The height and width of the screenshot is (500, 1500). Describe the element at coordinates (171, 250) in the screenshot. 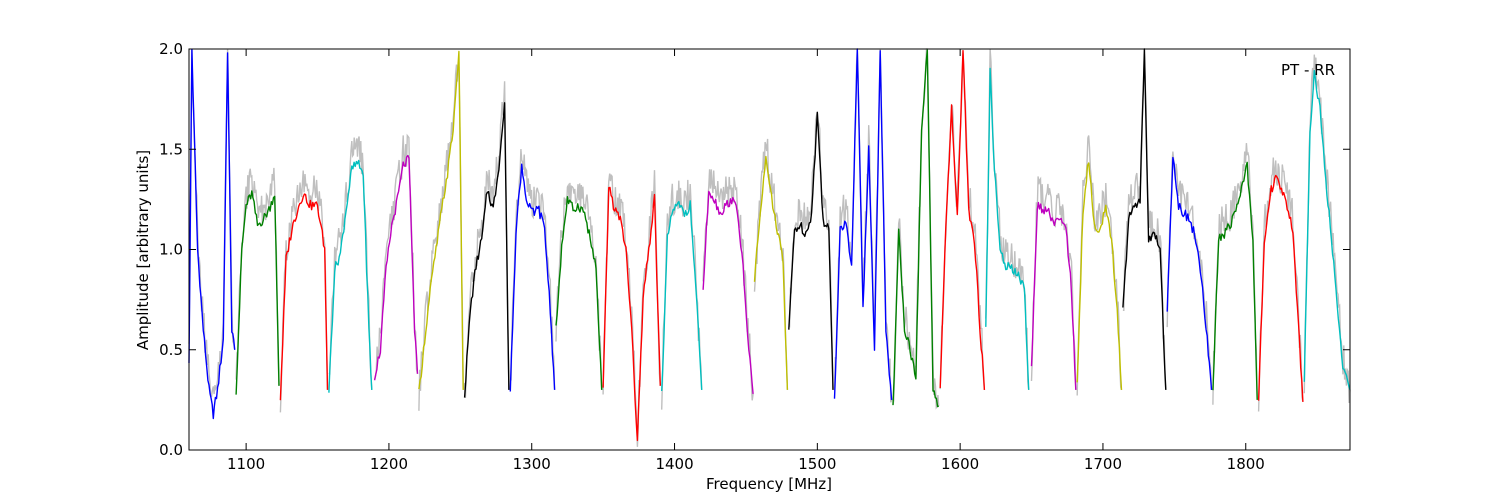

I see `y-tick-label-1: 1.0` at that location.